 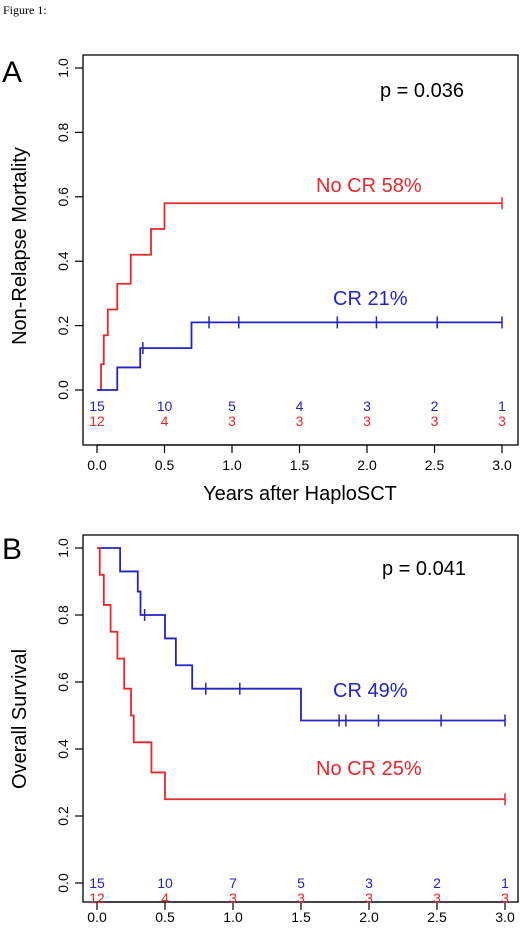 What do you see at coordinates (232, 406) in the screenshot?
I see `panel-a-at-risk-count: 5` at bounding box center [232, 406].